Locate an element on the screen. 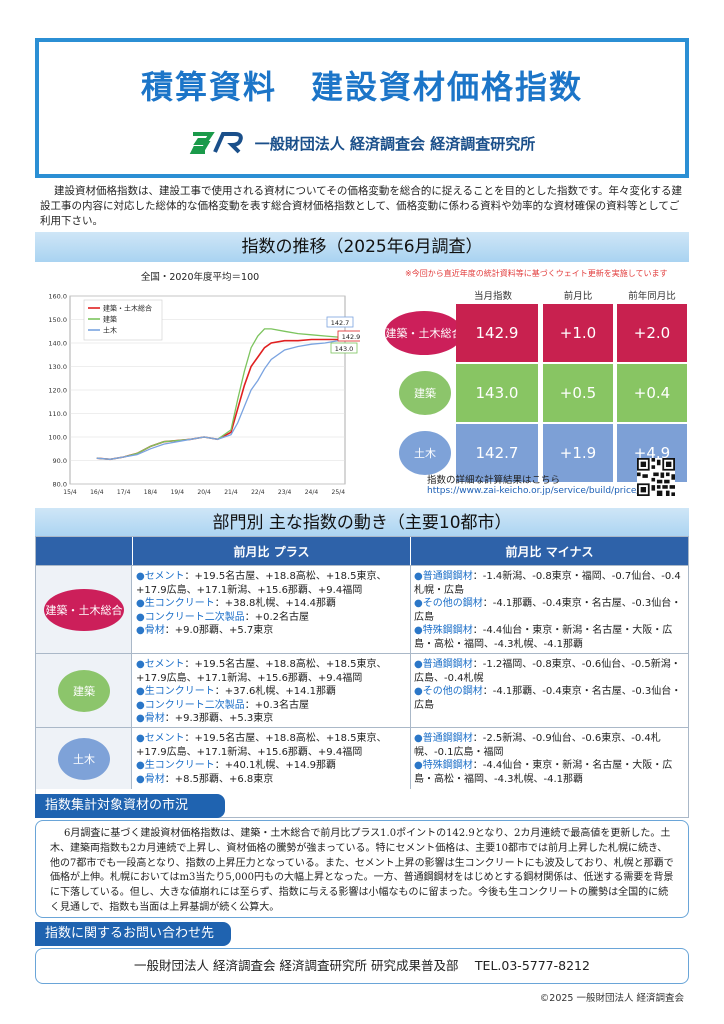 The width and height of the screenshot is (724, 1024). material-changes: ：+38.8札幌、+14.4那覇 is located at coordinates (275, 603).